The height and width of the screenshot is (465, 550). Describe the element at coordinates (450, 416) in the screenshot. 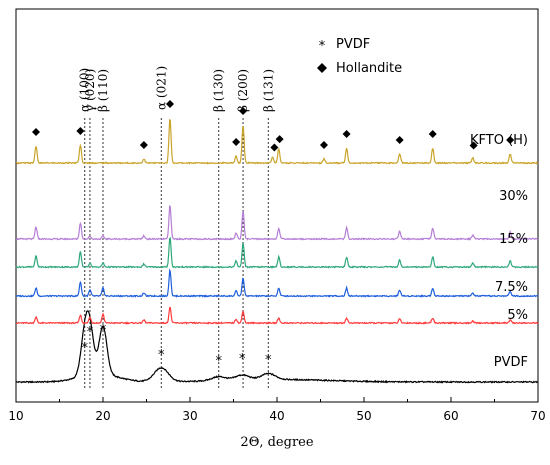

I see `x-tick-label-60: 60` at that location.